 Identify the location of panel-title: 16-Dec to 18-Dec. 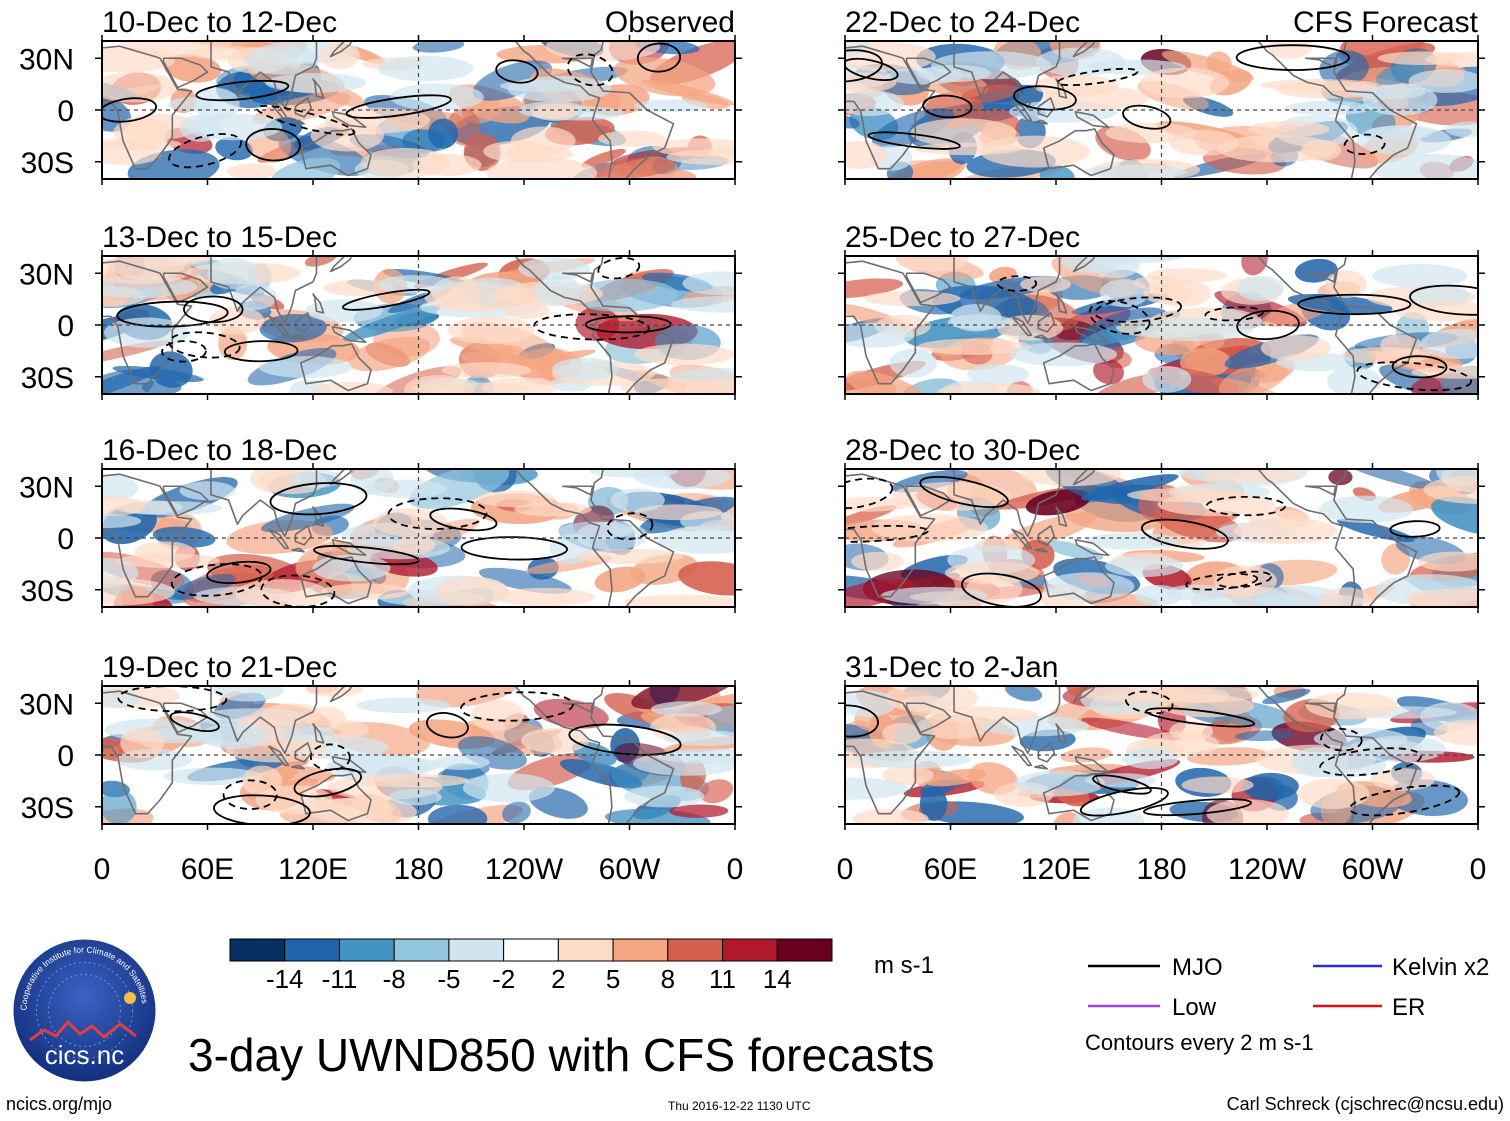
(219, 450).